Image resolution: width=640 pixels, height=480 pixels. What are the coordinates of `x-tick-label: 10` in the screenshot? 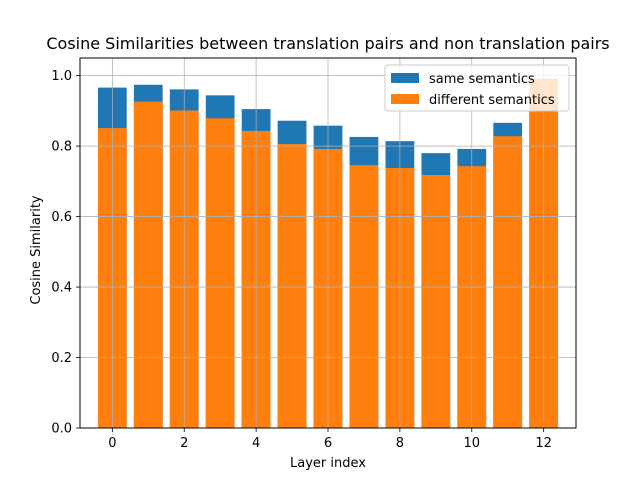 It's located at (471, 443).